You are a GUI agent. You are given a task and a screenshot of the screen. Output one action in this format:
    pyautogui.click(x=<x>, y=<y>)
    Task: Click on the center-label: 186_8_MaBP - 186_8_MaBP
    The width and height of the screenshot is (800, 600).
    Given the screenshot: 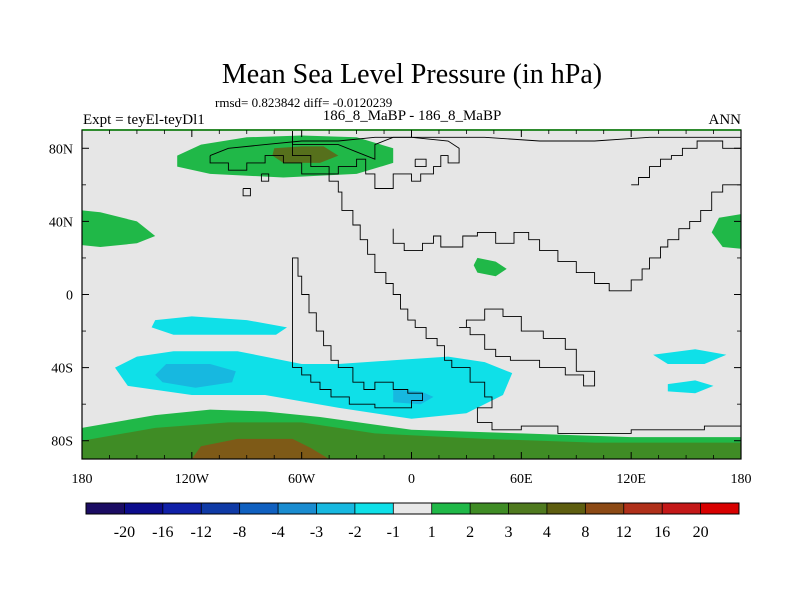 What is the action you would take?
    pyautogui.click(x=412, y=116)
    